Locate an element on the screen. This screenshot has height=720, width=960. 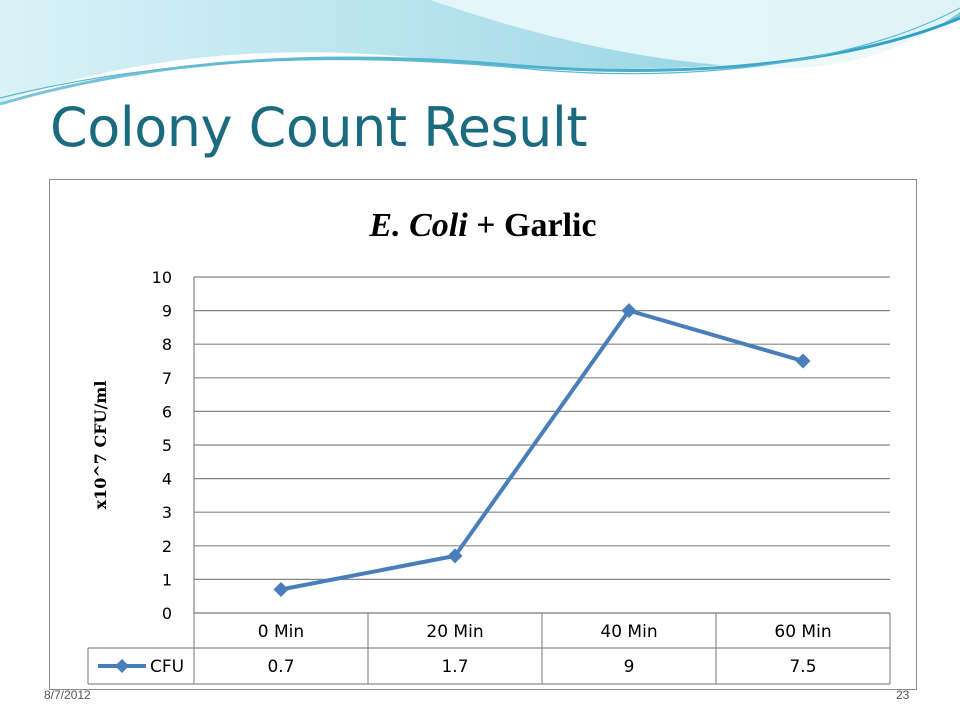
y-tick-label: 9 is located at coordinates (167, 311).